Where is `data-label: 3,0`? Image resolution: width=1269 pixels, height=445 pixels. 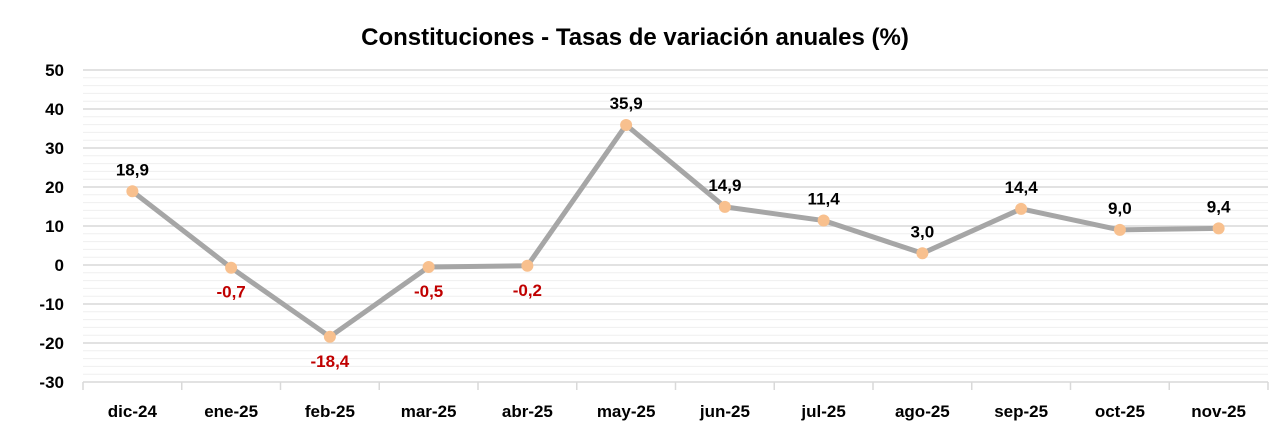
data-label: 3,0 is located at coordinates (923, 231).